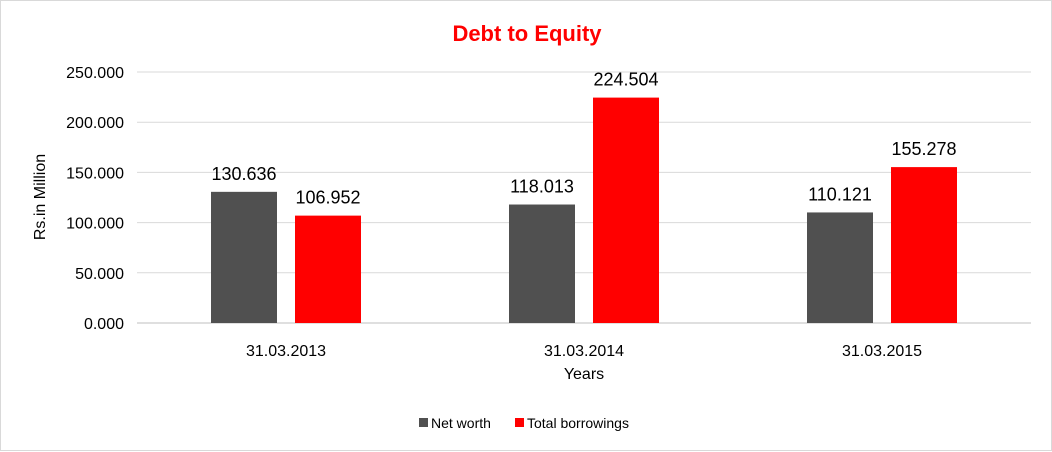 This screenshot has width=1052, height=452. Describe the element at coordinates (578, 423) in the screenshot. I see `legend-label: Total borrowings` at that location.